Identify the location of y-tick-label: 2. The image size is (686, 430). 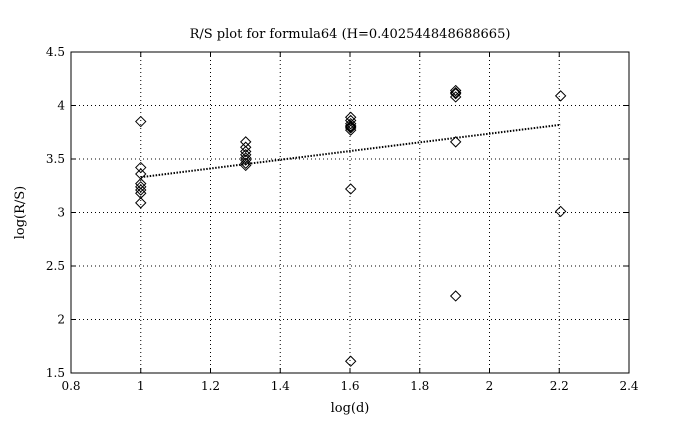
(61, 320).